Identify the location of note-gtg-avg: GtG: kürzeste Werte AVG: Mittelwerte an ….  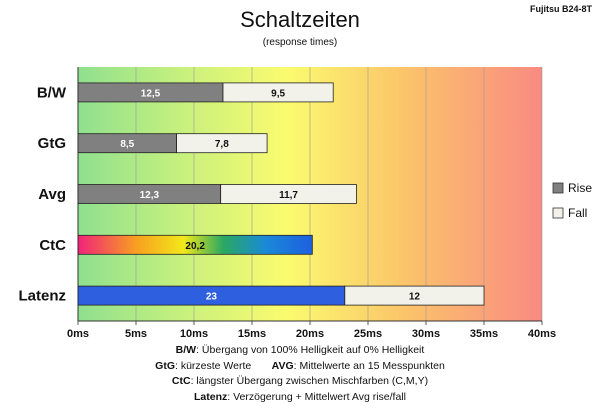
(300, 367).